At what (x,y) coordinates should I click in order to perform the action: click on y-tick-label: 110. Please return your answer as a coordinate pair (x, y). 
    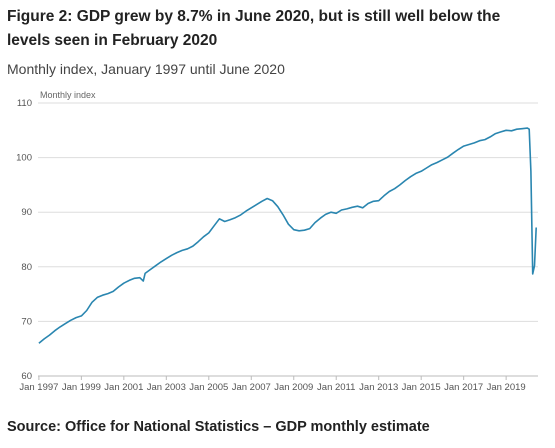
    Looking at the image, I should click on (24, 103).